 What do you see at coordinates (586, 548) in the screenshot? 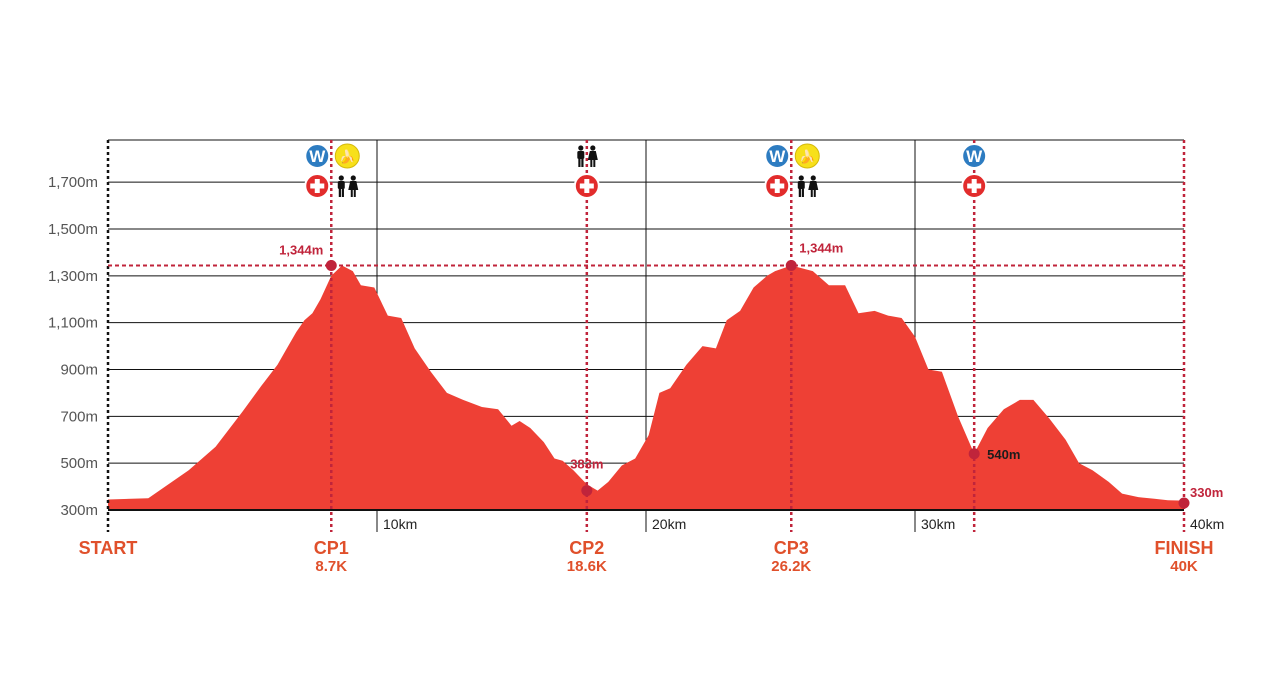
I see `checkpoint-name: CP2` at bounding box center [586, 548].